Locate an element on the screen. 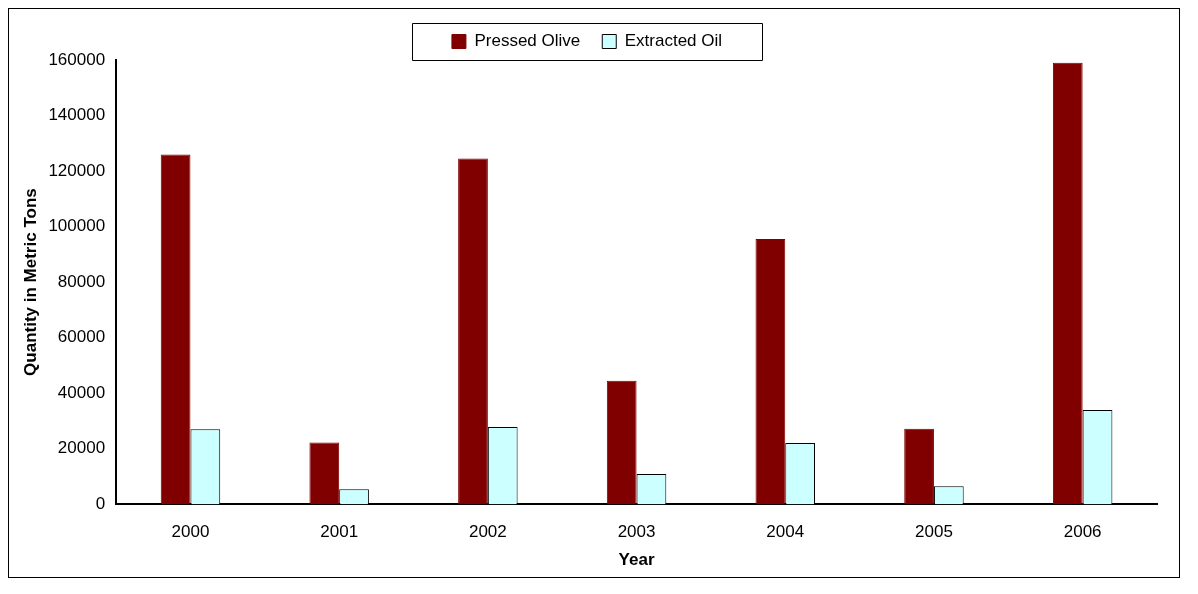 Image resolution: width=1198 pixels, height=594 pixels. x-tick-label: 2006 is located at coordinates (1082, 532).